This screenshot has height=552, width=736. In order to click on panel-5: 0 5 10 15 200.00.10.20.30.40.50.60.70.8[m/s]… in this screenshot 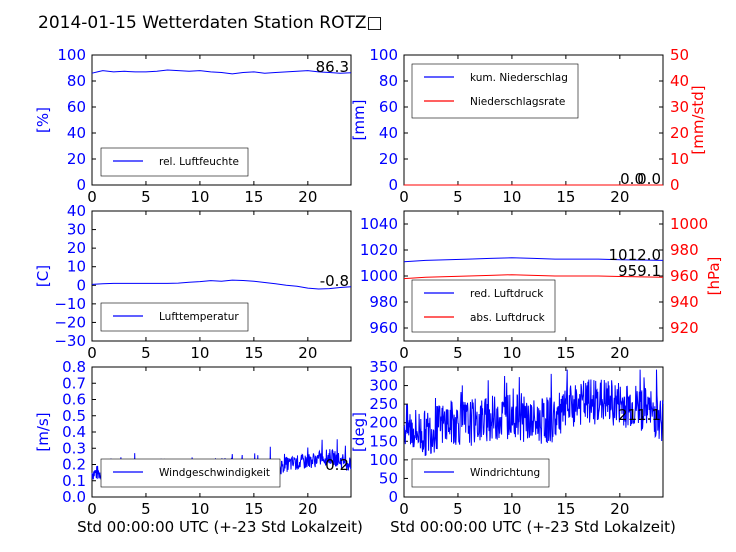, I will do `click(193, 438)`.